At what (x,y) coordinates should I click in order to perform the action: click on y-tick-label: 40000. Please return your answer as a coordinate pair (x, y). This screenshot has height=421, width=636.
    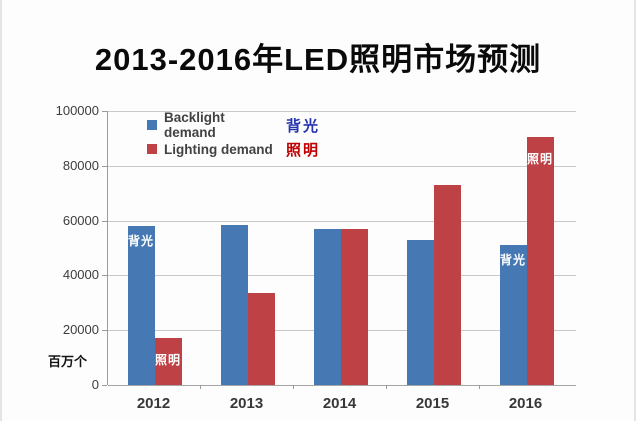
    Looking at the image, I should click on (80, 275).